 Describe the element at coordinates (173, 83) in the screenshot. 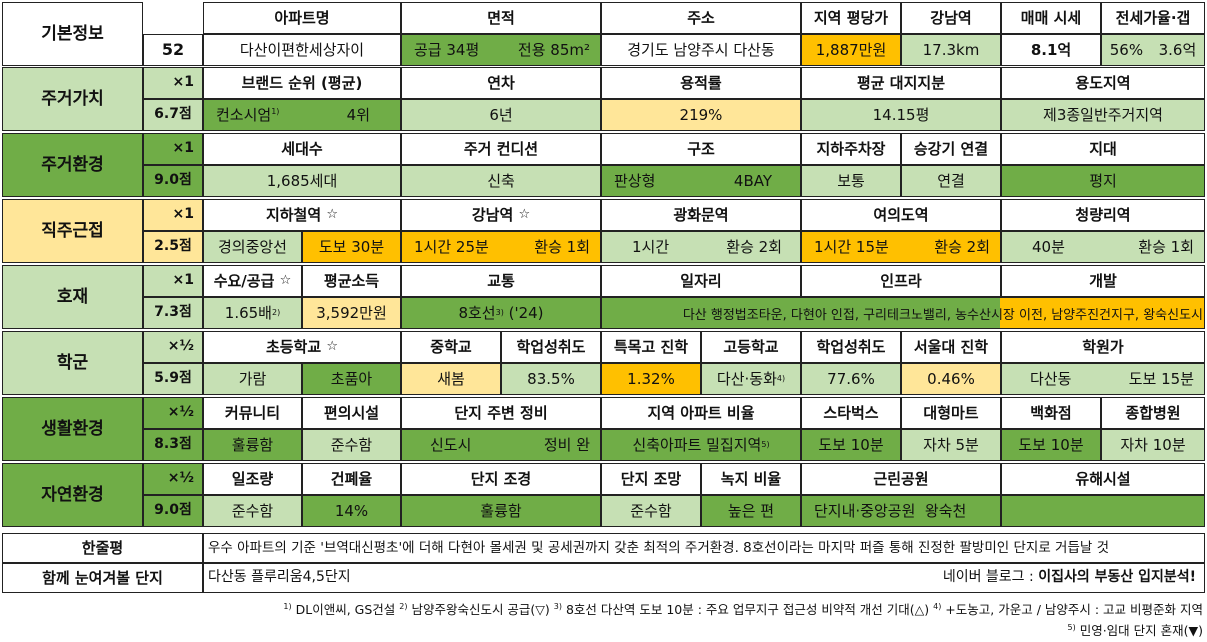

I see `multiplier-residential-value: ×1` at that location.